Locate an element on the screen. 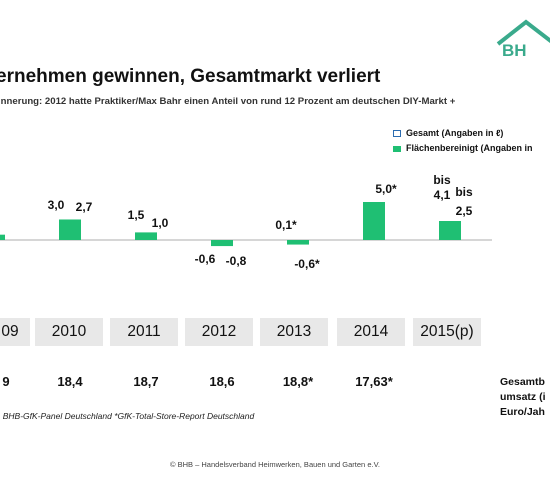  total-2010: 18,4 is located at coordinates (70, 381).